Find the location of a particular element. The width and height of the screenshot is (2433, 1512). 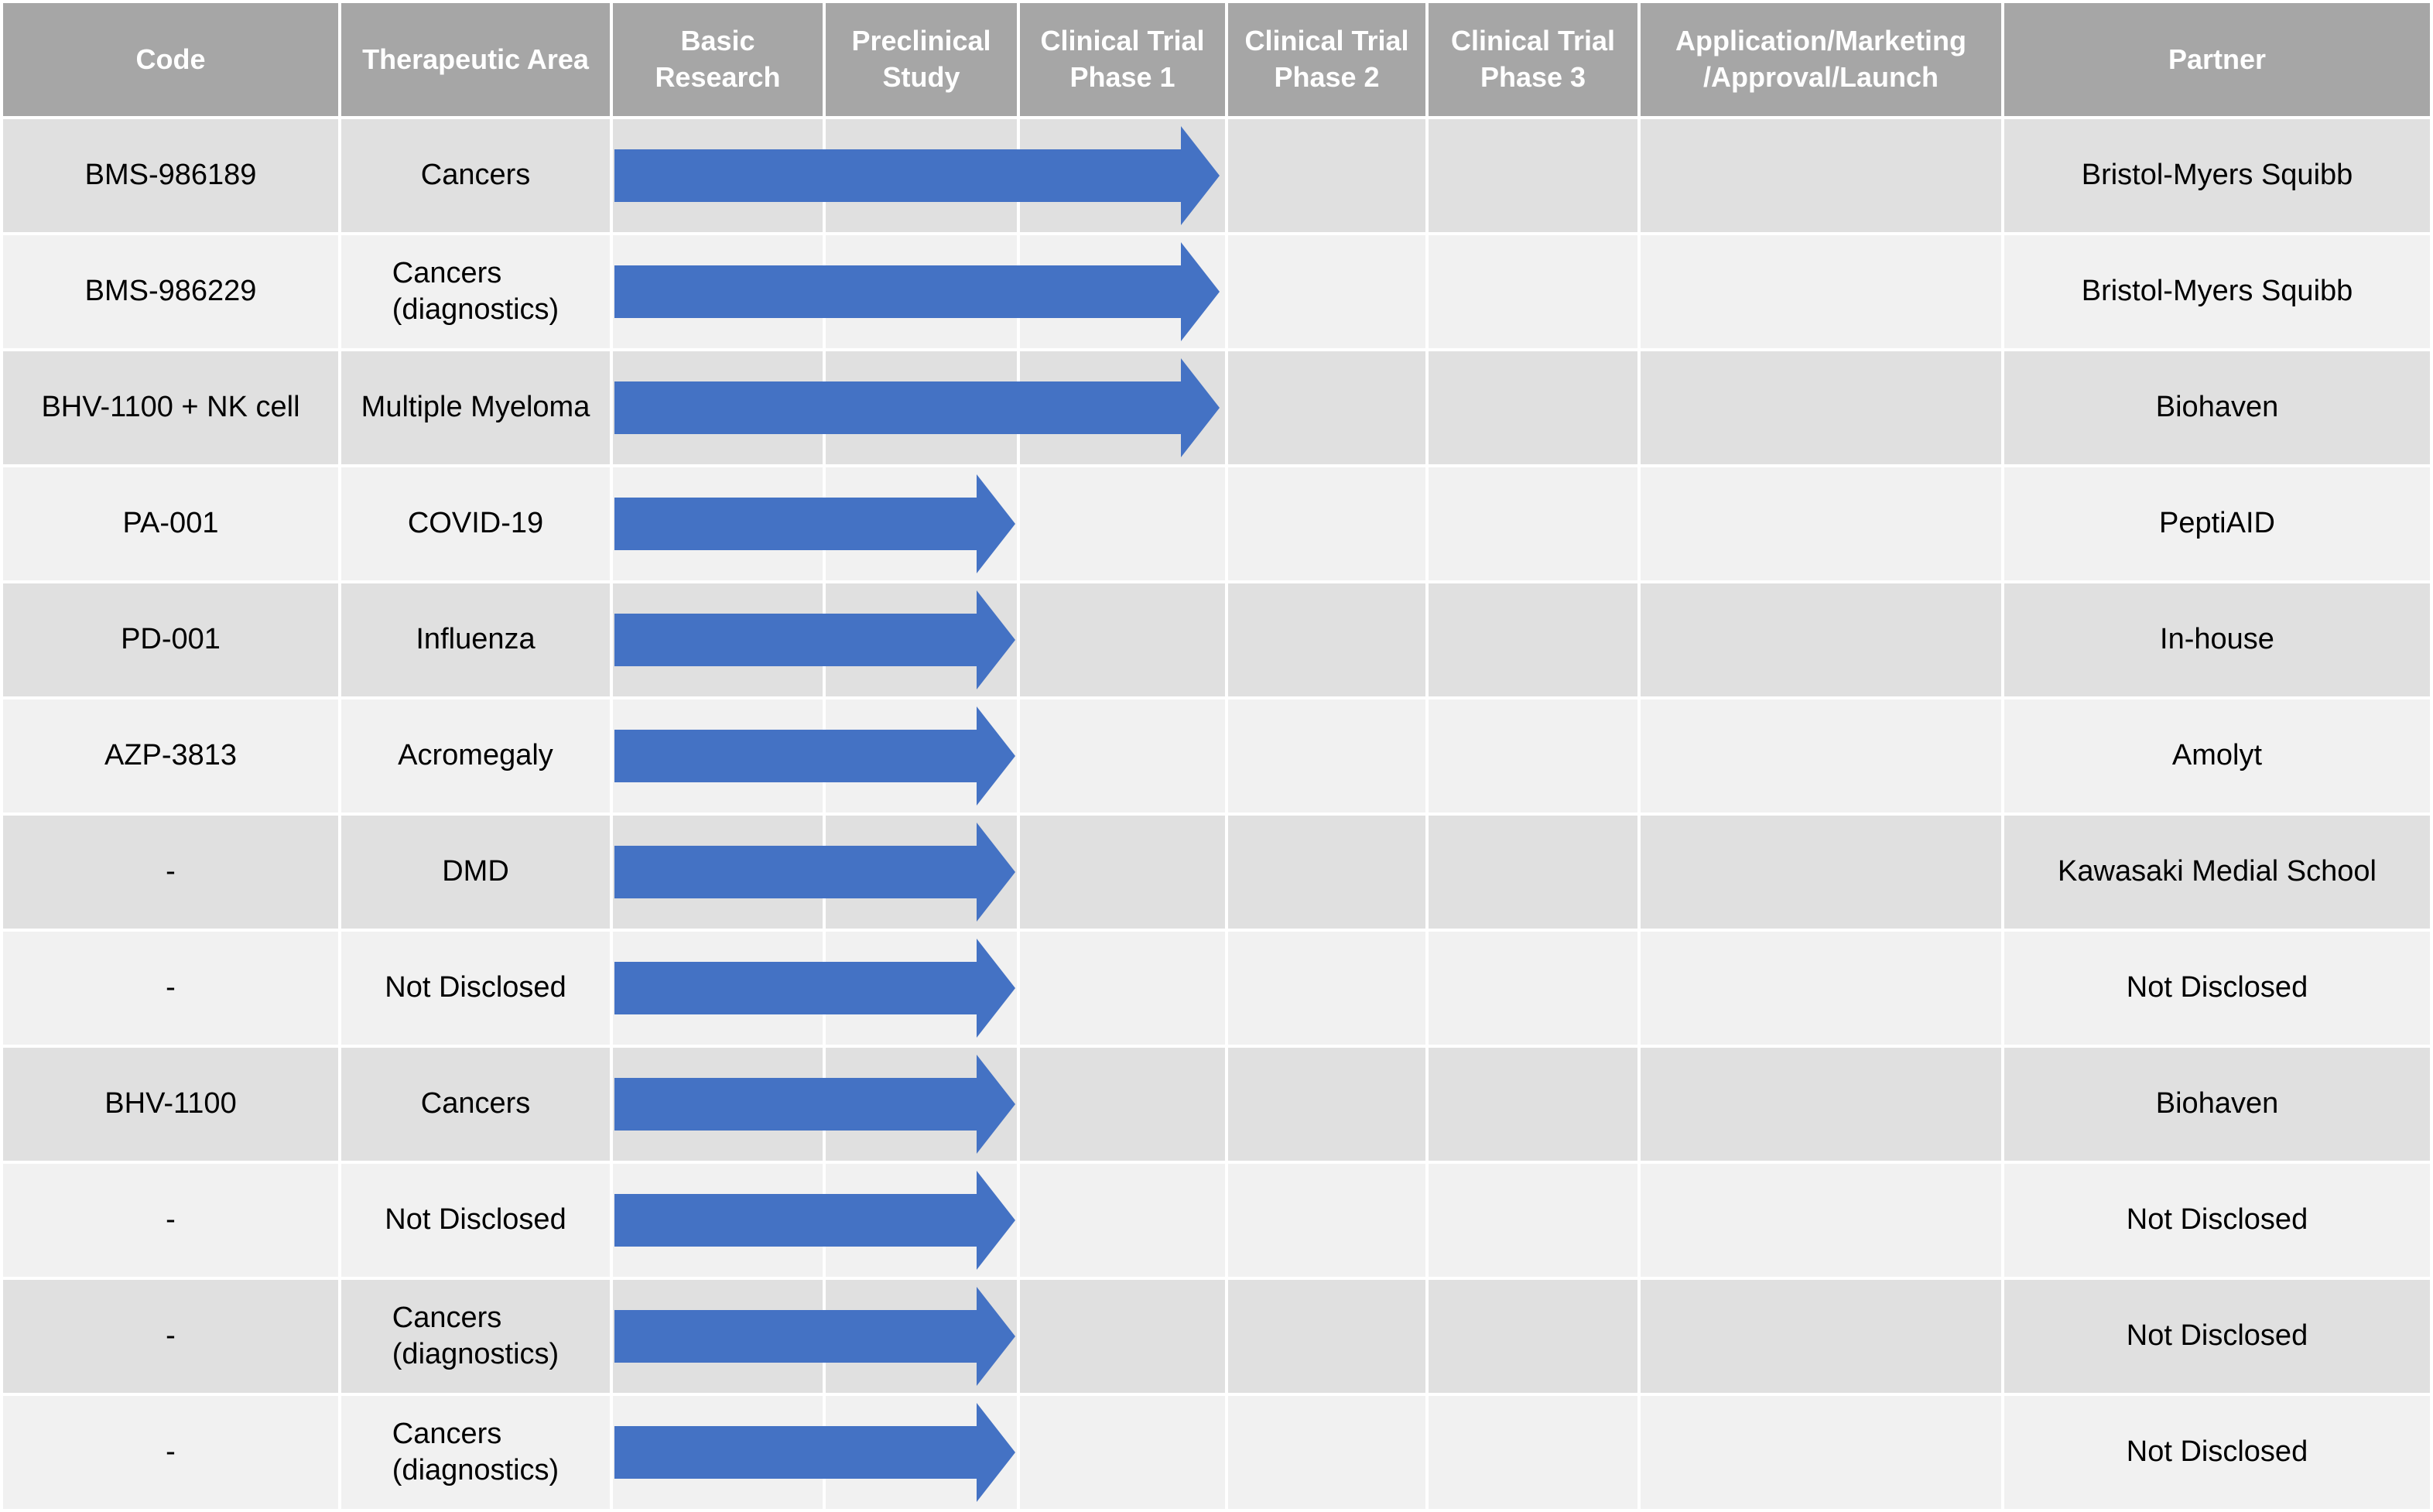

column-header-label: Preclinical Study is located at coordinates (921, 59).